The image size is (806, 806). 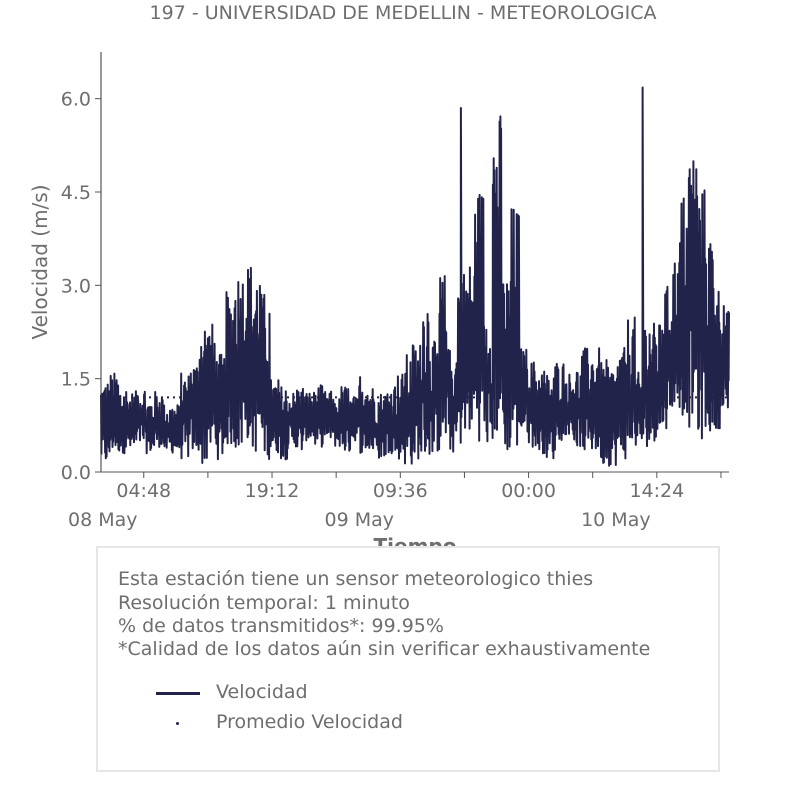 What do you see at coordinates (143, 491) in the screenshot?
I see `x-tick-label: 04:48` at bounding box center [143, 491].